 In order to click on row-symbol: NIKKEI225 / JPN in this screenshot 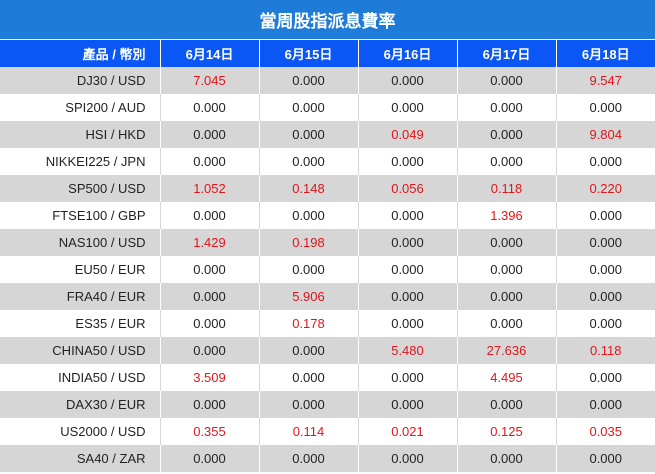, I will do `click(80, 161)`.